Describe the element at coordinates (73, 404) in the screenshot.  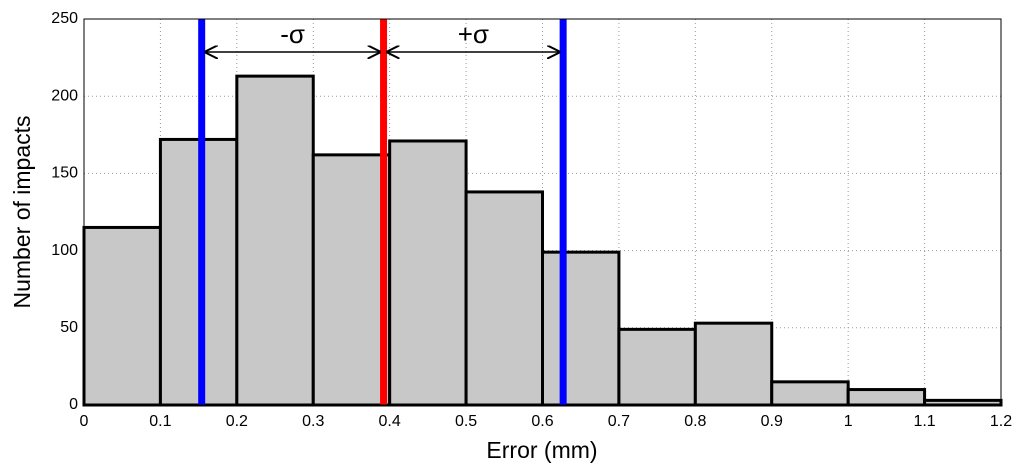
I see `y-tick-label: 0` at that location.